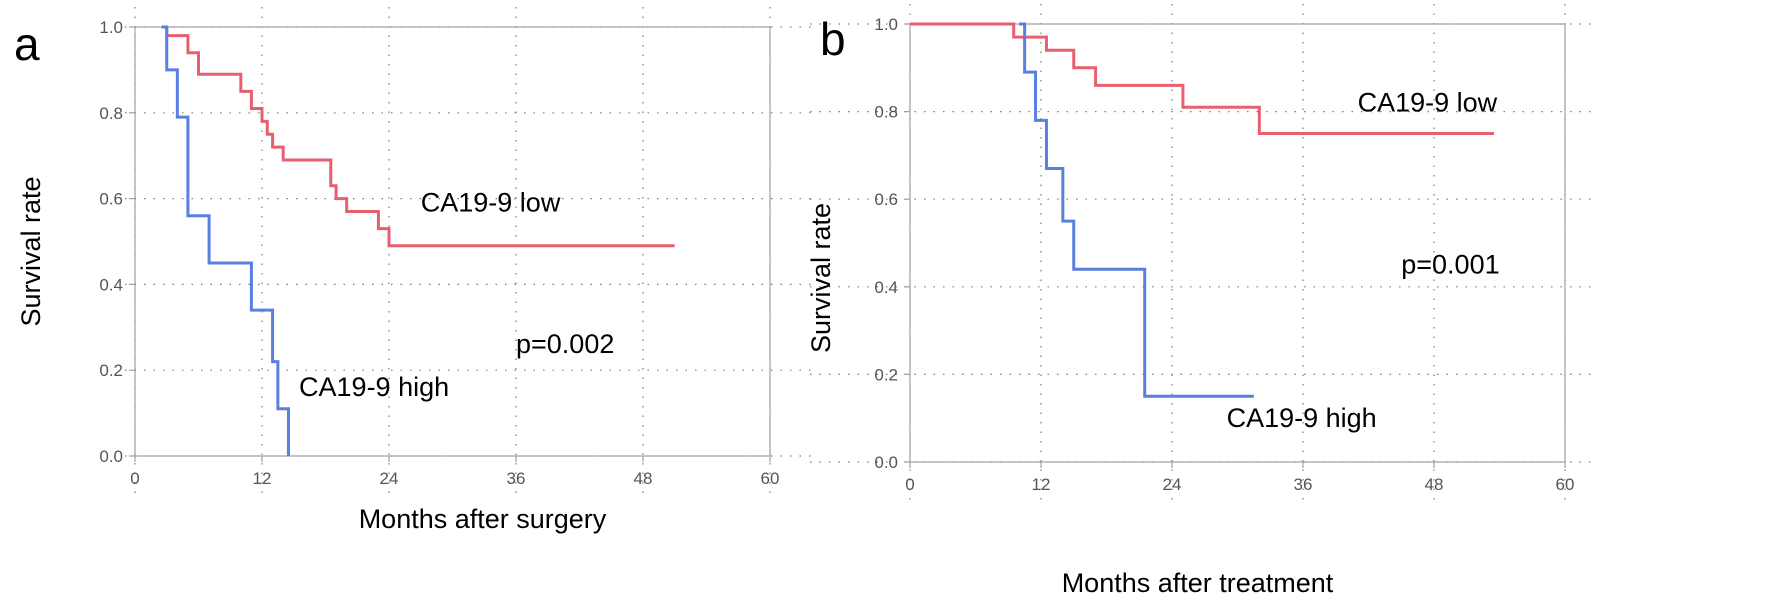 The width and height of the screenshot is (1772, 606). What do you see at coordinates (483, 519) in the screenshot?
I see `x-axis-title: Months after surgery` at bounding box center [483, 519].